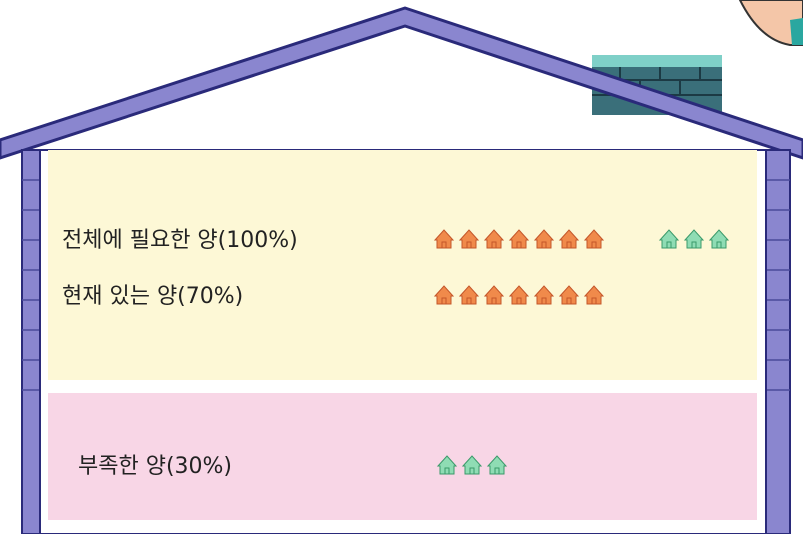 The height and width of the screenshot is (534, 803). Describe the element at coordinates (796, 31) in the screenshot. I see `character-shirt` at that location.